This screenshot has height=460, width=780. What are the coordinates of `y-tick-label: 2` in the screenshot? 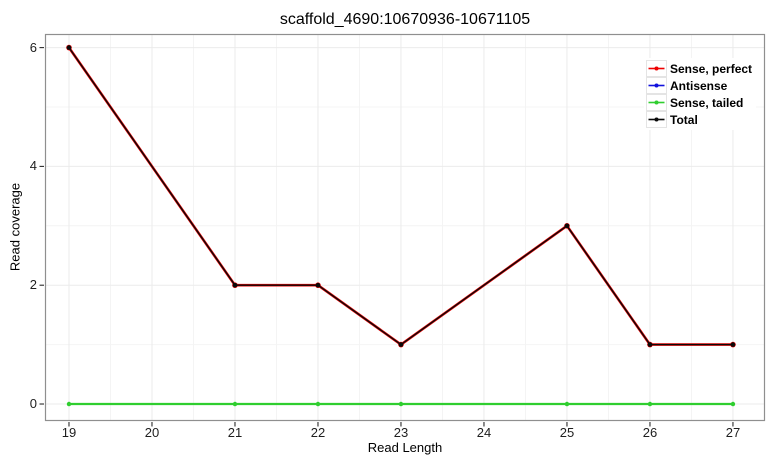 It's located at (33, 285).